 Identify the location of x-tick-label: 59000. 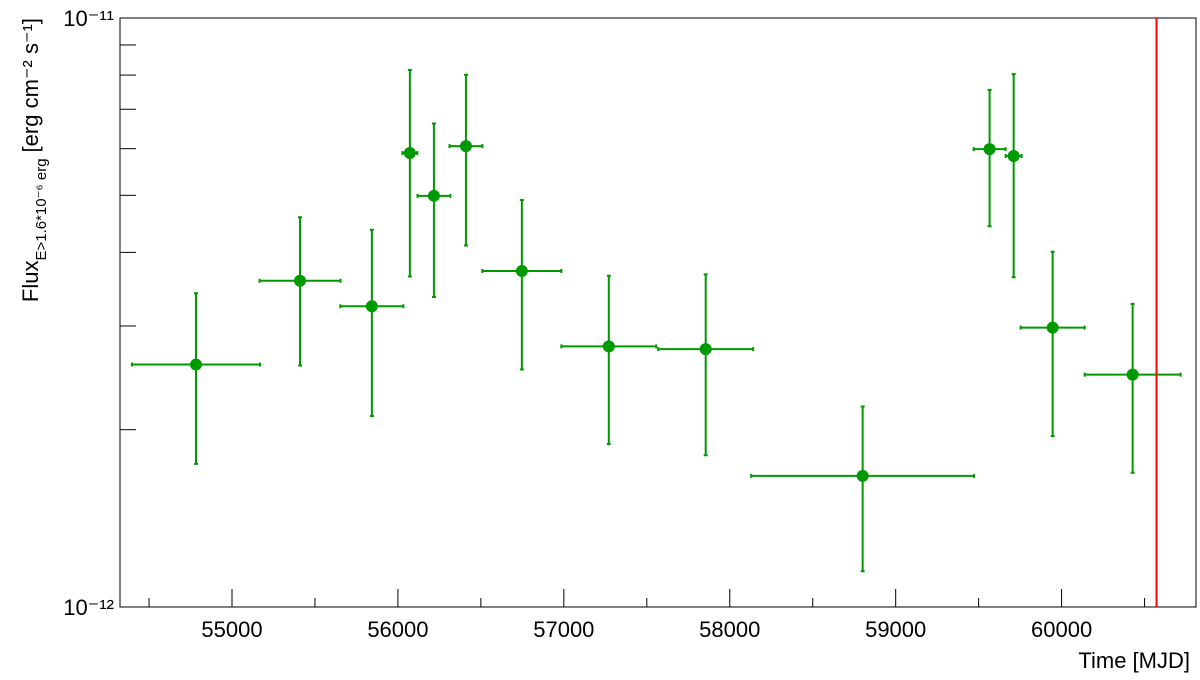
(895, 629).